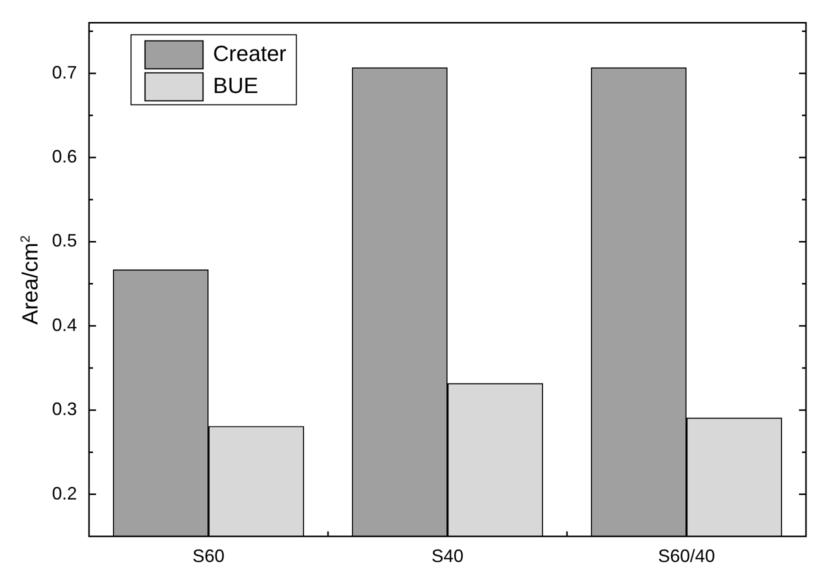 Image resolution: width=825 pixels, height=578 pixels. I want to click on y-tick-label: 0.2, so click(65, 493).